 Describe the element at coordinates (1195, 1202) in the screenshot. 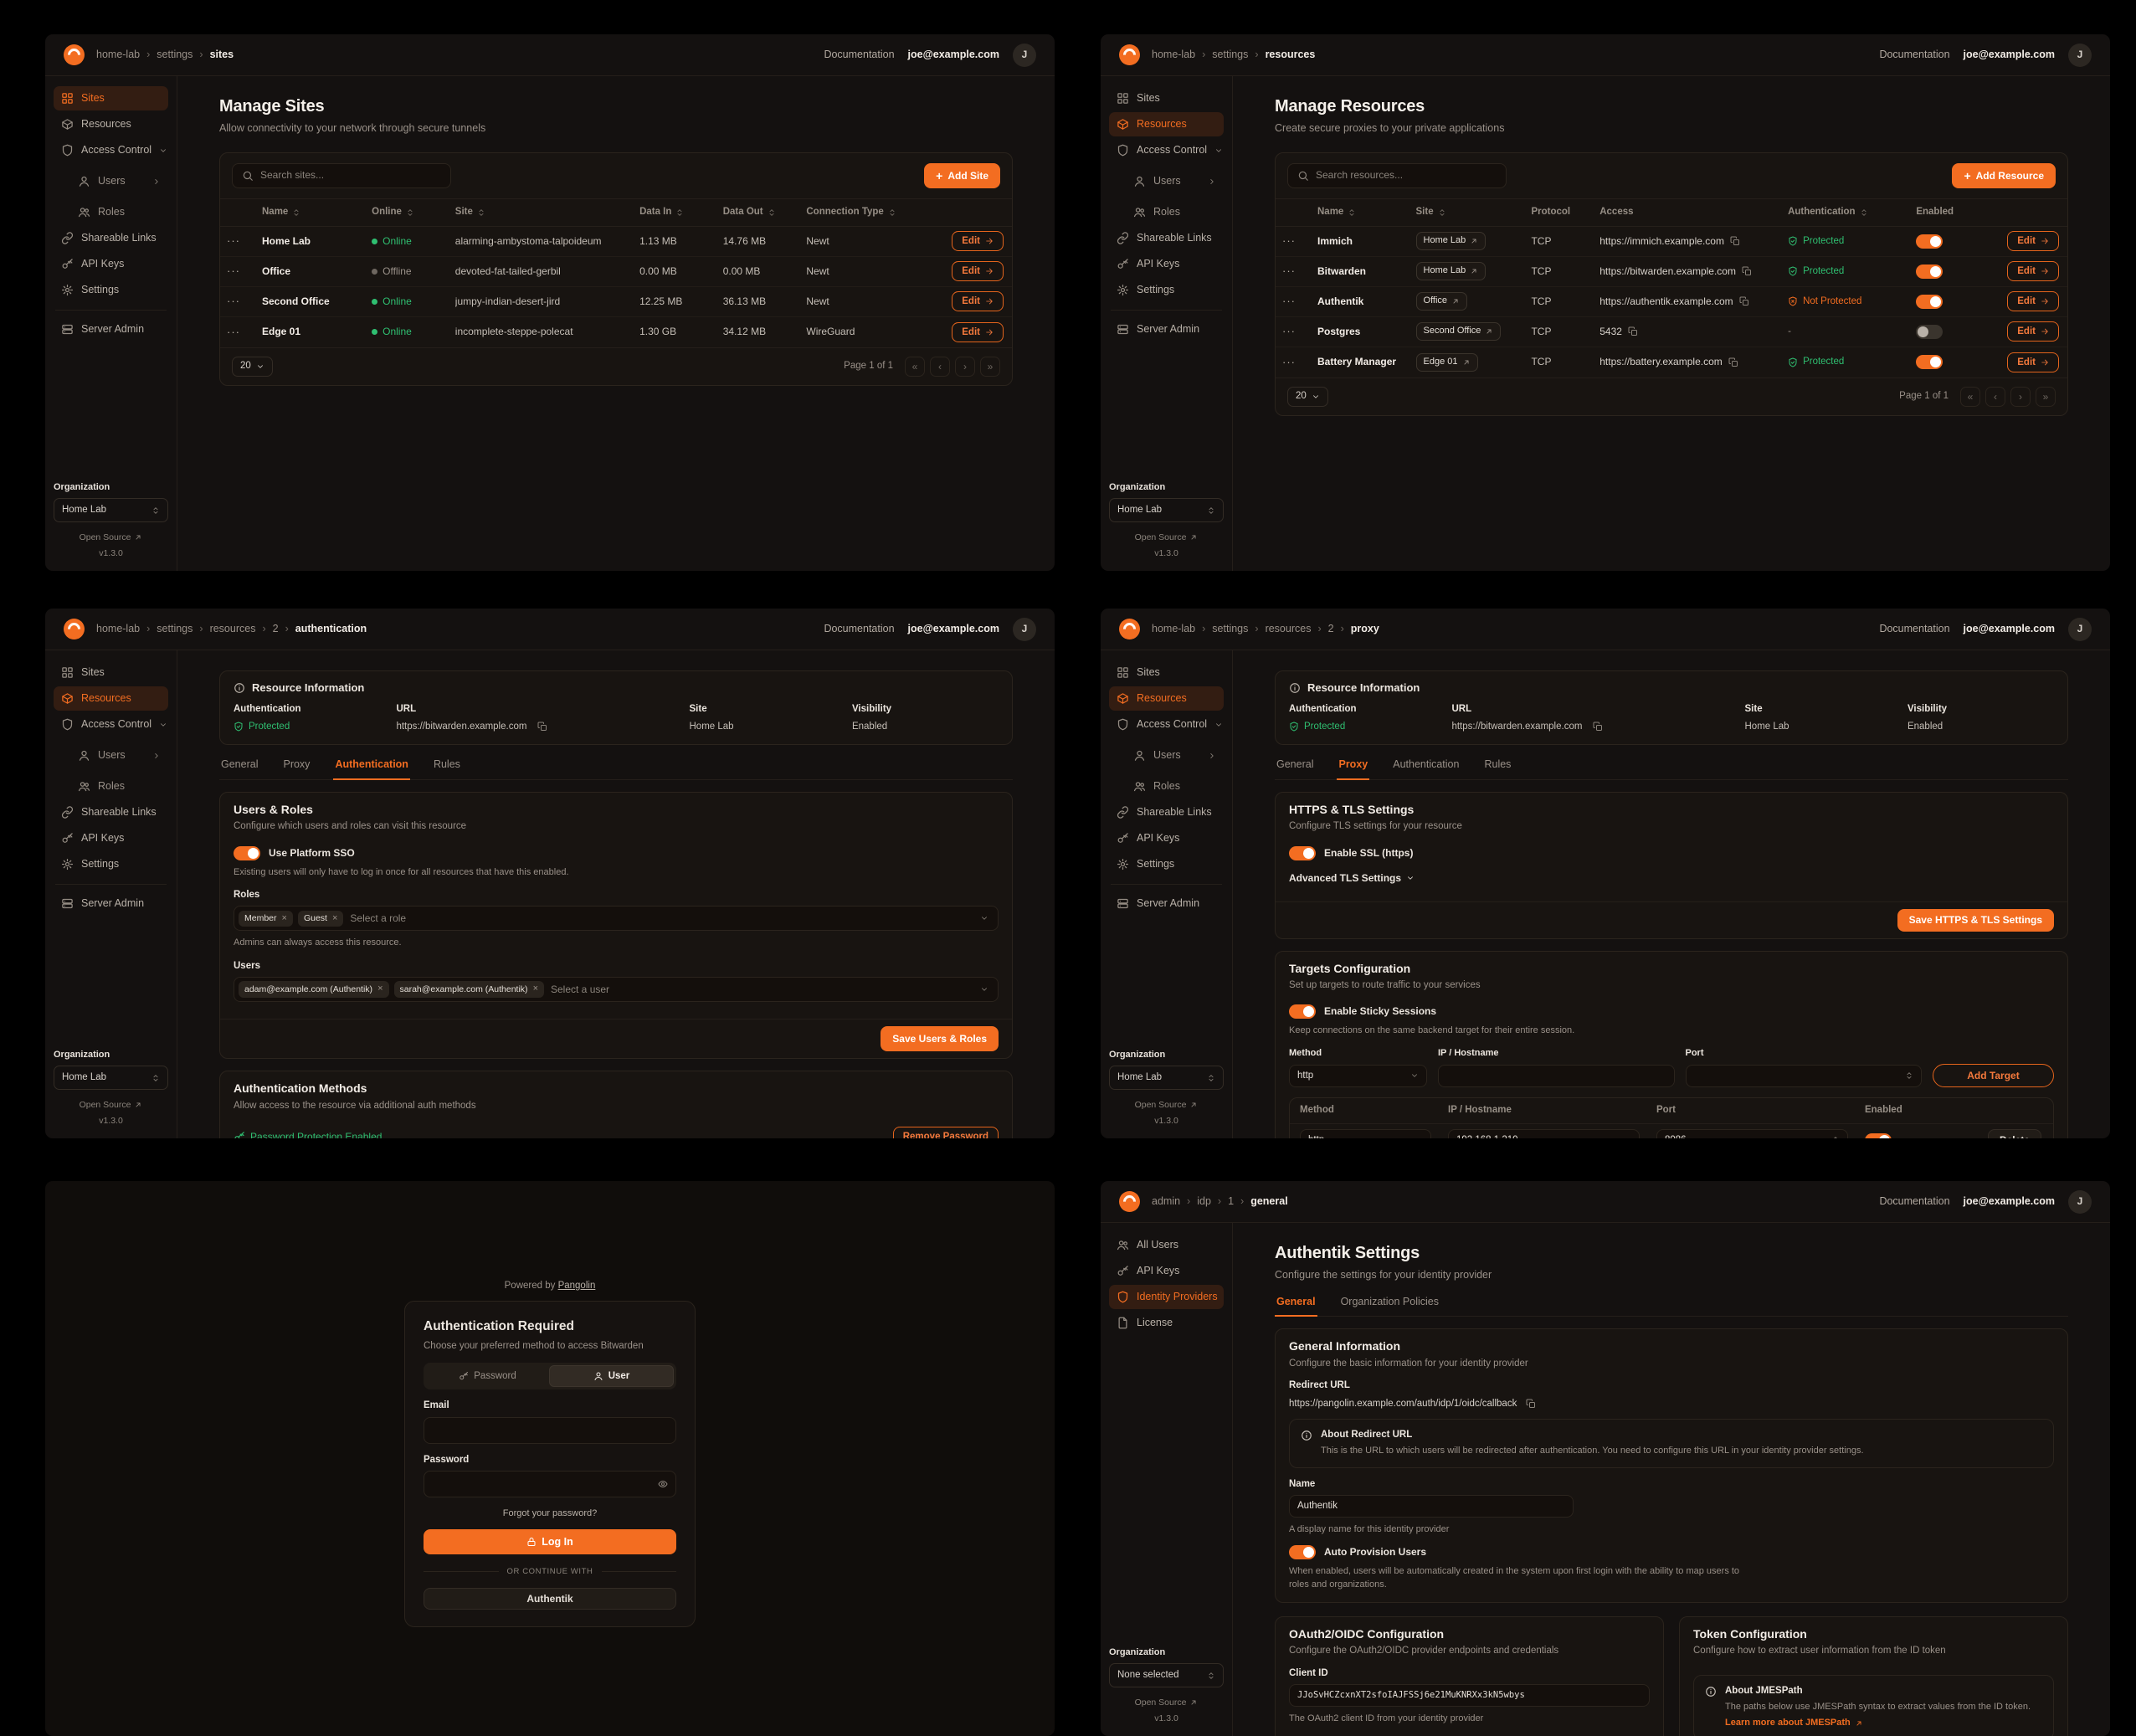

I see `breadcrumb-item: idp` at that location.